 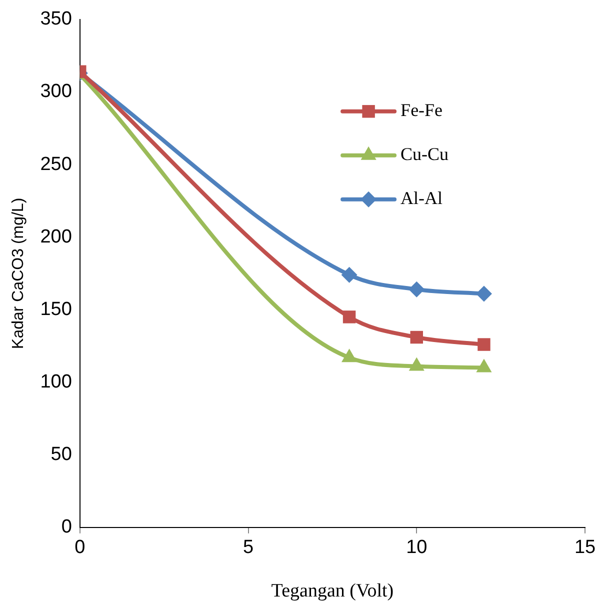 I want to click on x-axis-title: Tegangan (Volt), so click(x=332, y=591).